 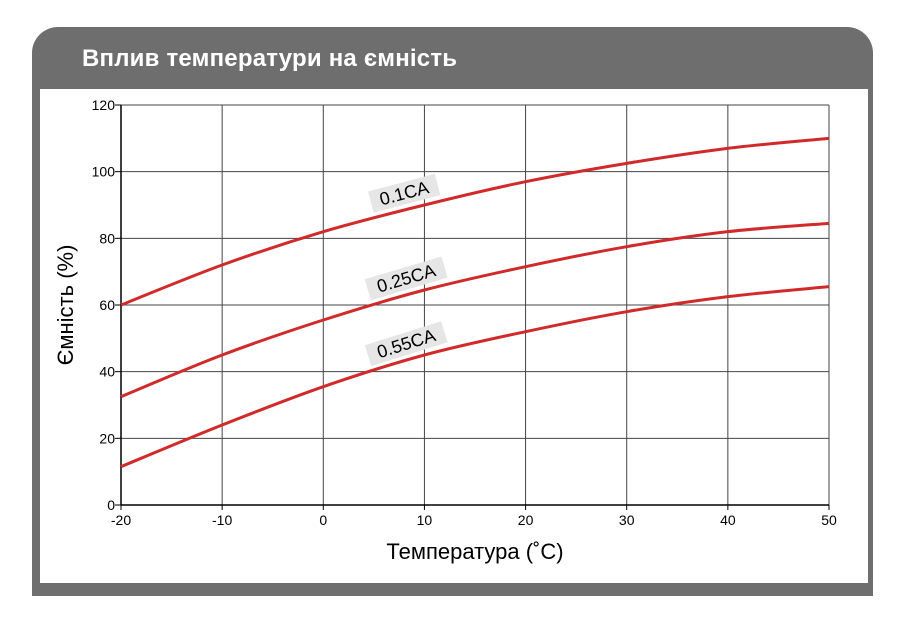 I want to click on x-tick-label: 20, so click(x=526, y=520).